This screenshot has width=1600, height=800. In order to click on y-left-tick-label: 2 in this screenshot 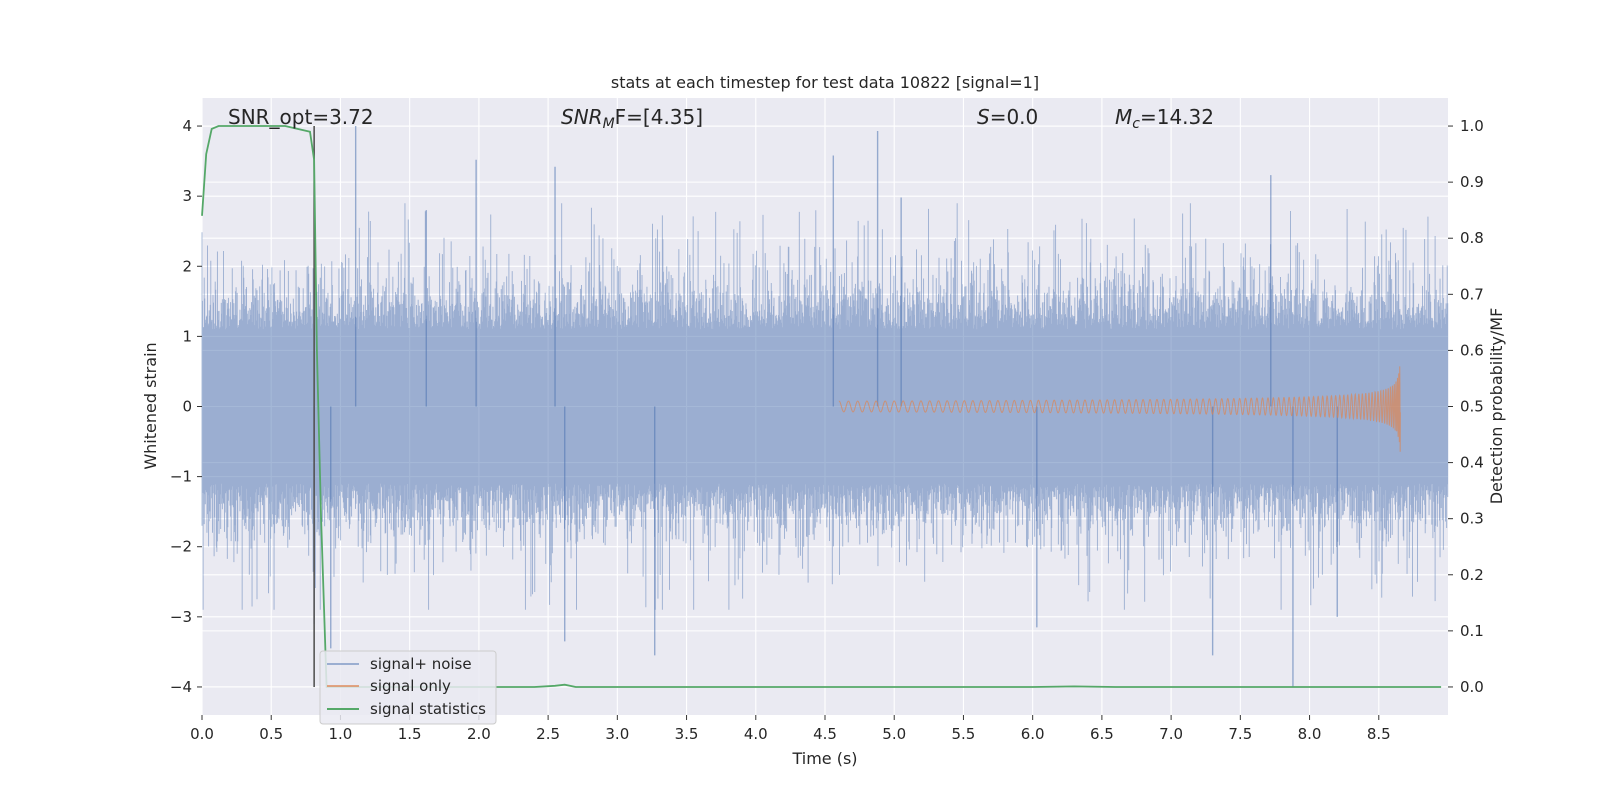, I will do `click(187, 266)`.